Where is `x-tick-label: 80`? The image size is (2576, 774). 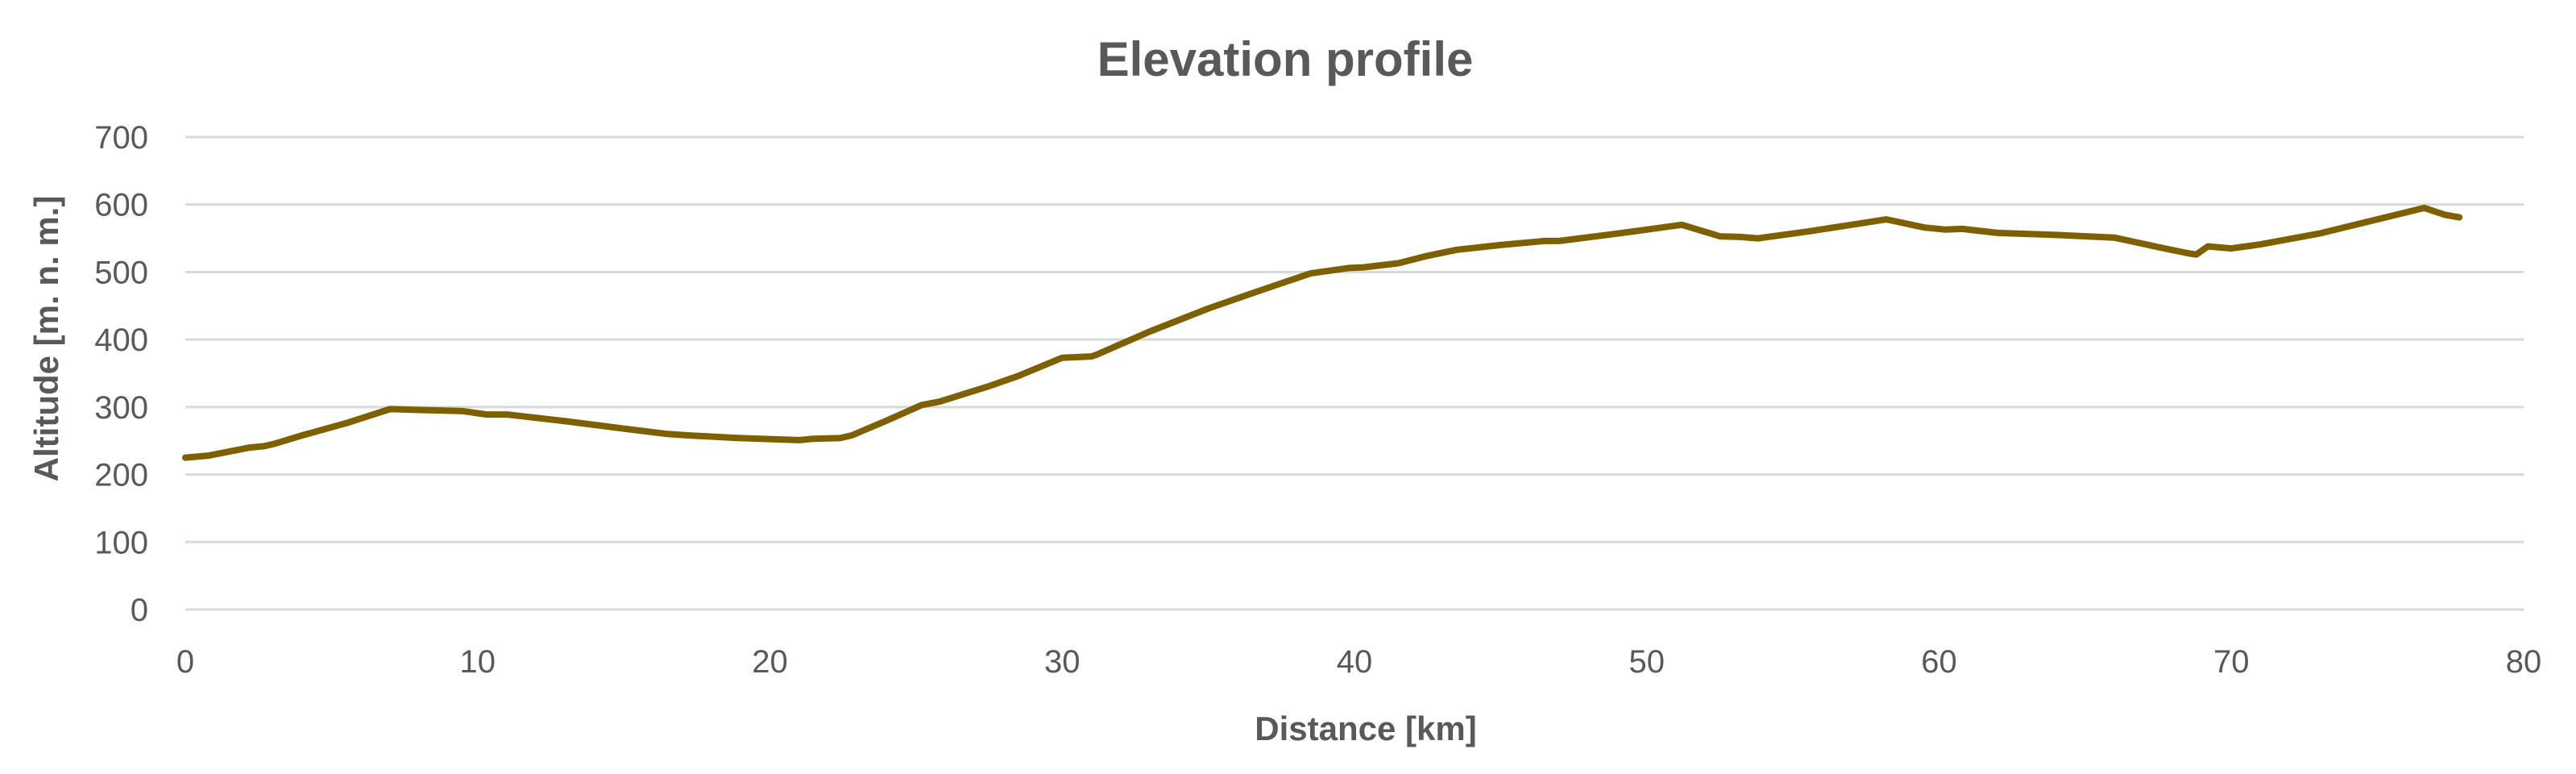 x-tick-label: 80 is located at coordinates (2524, 662).